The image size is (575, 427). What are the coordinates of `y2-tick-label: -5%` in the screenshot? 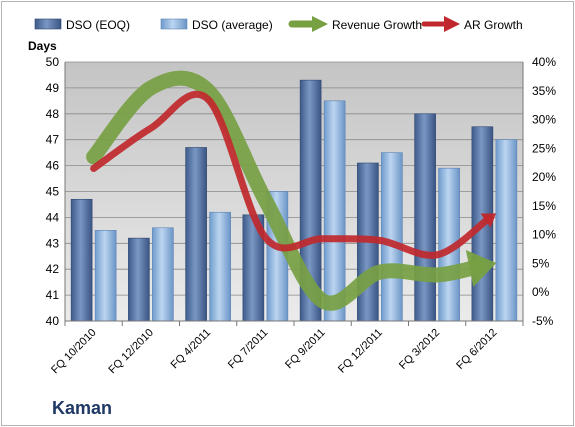 It's located at (543, 321).